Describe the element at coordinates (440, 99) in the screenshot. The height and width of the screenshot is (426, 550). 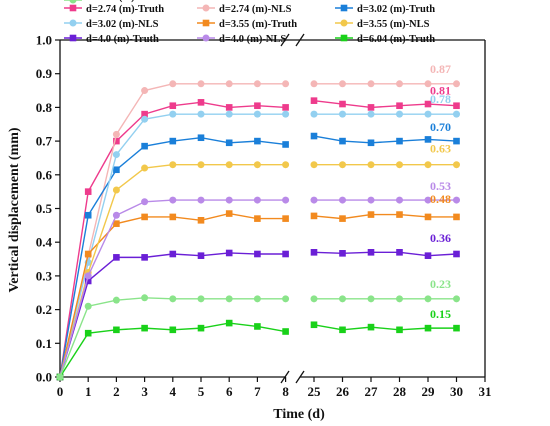
I see `end-value-label: 0.78` at that location.